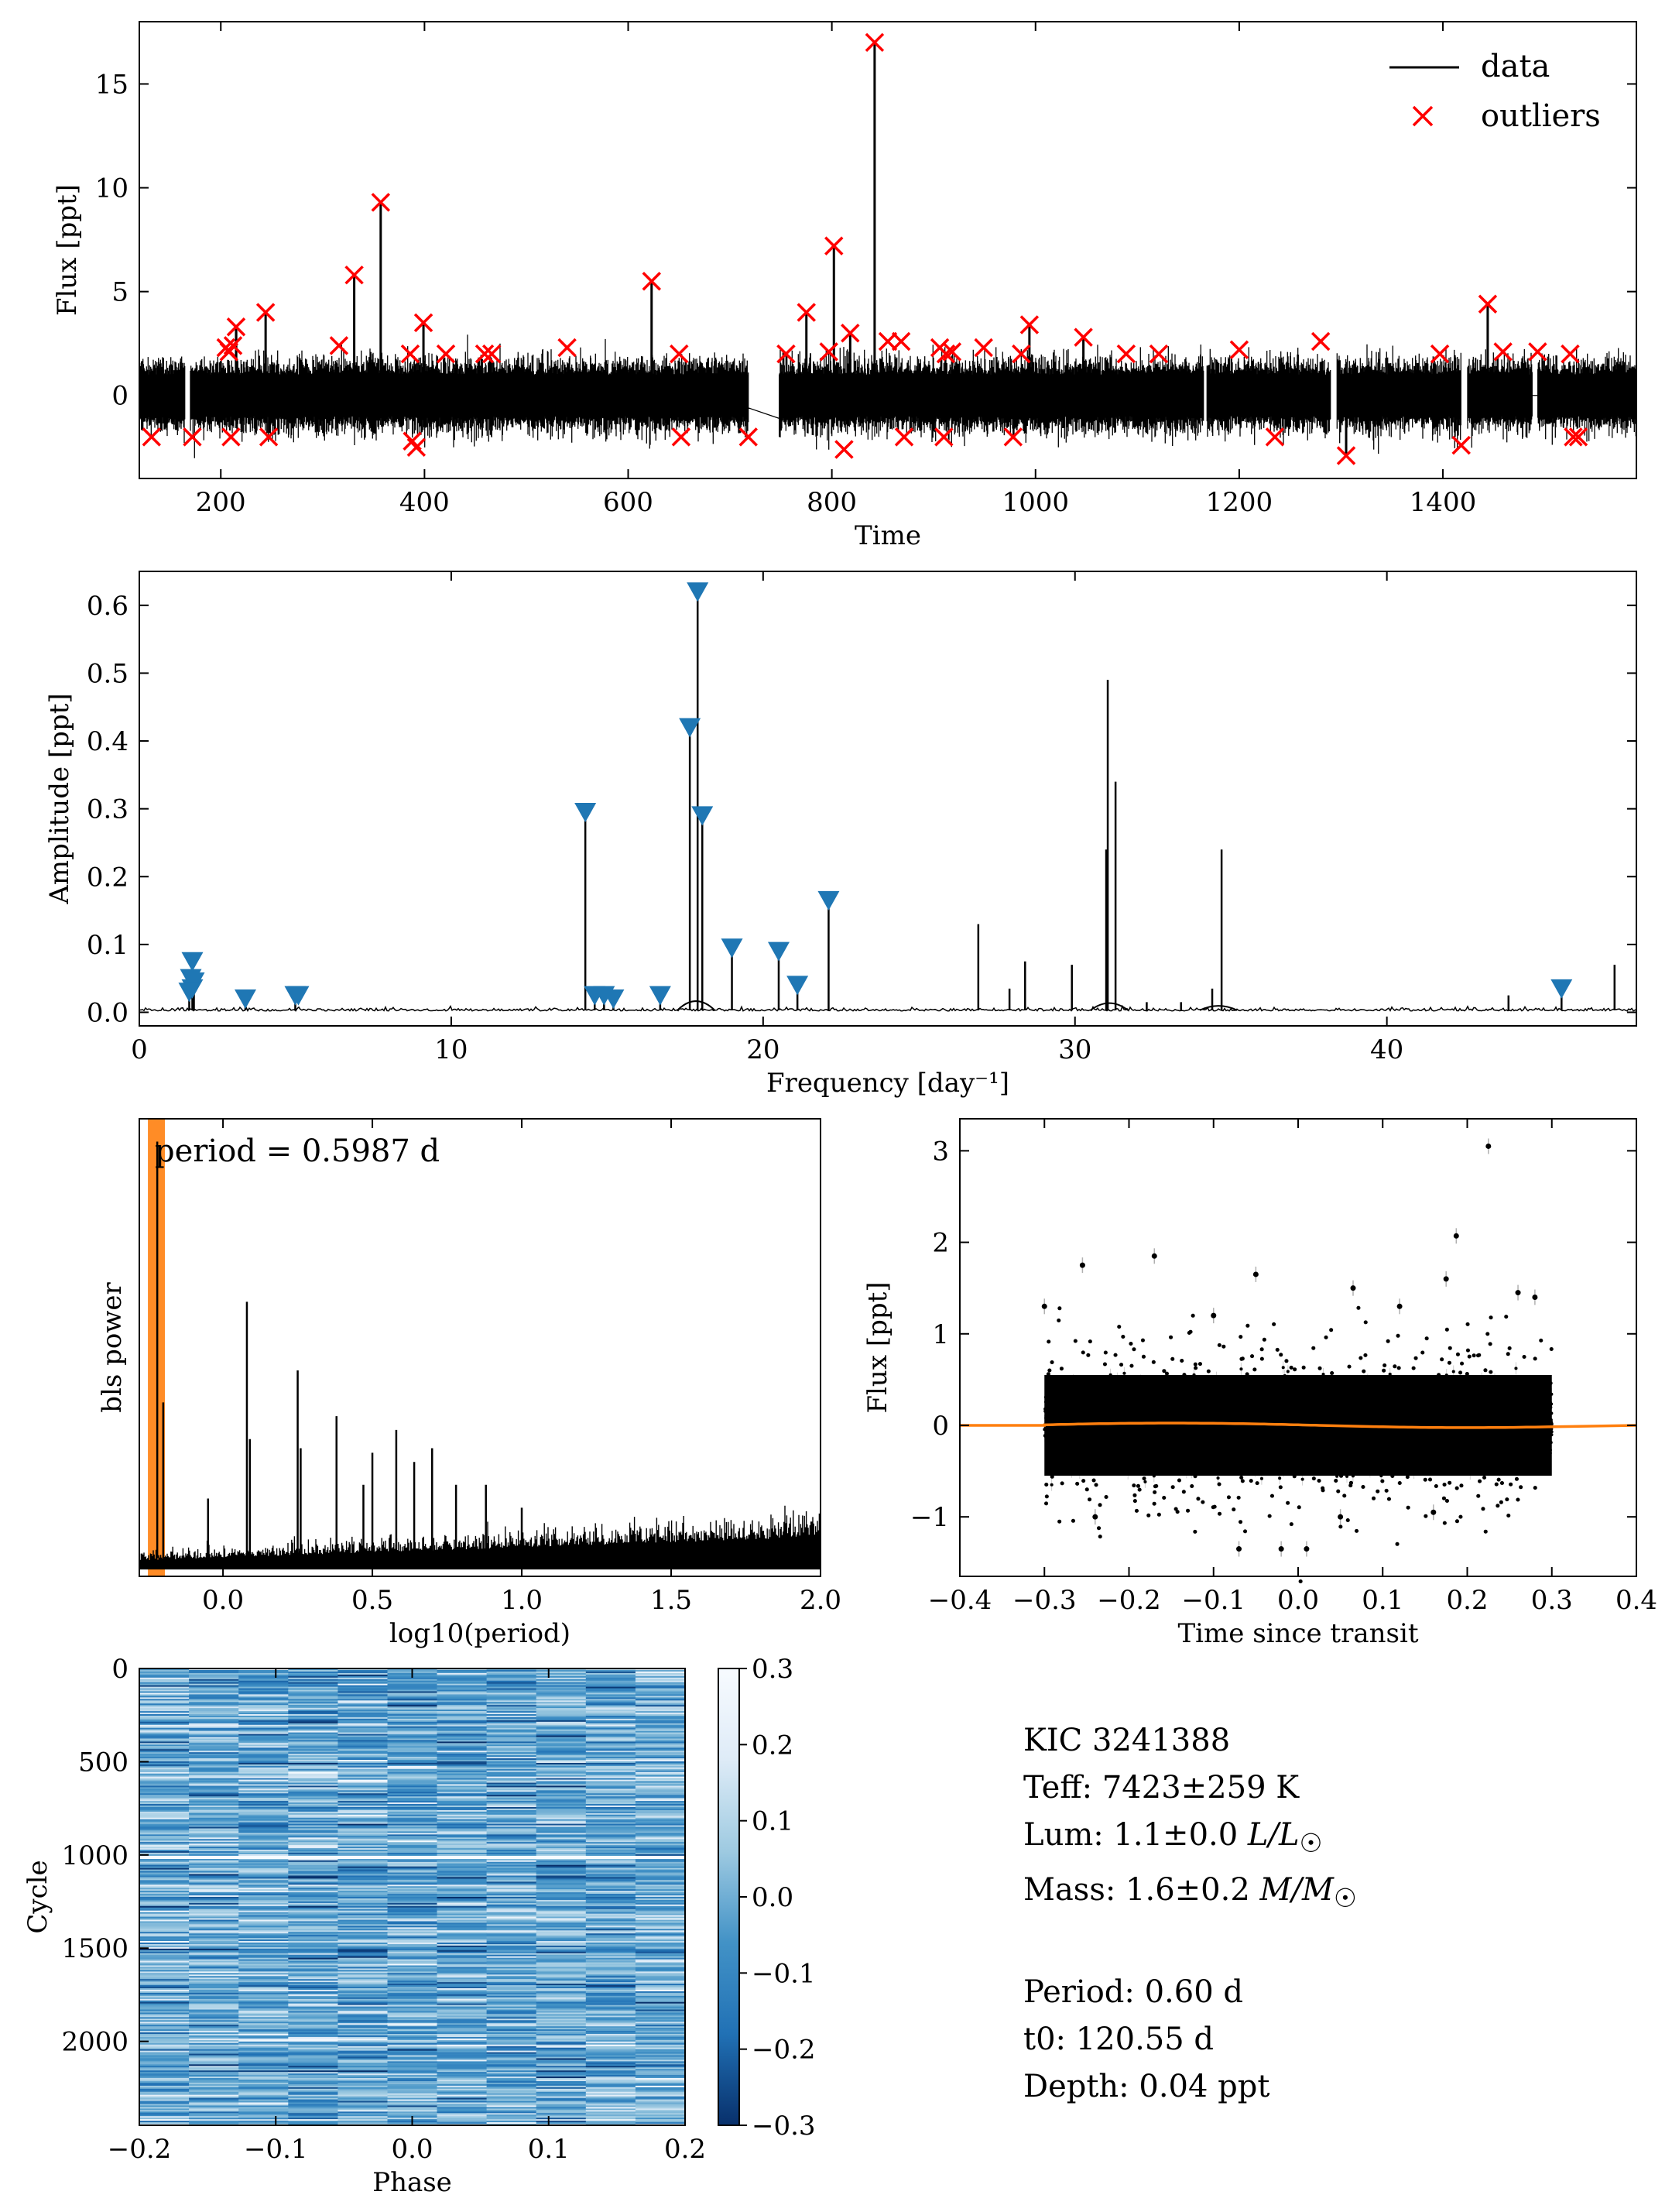 The height and width of the screenshot is (2212, 1672). Describe the element at coordinates (887, 394) in the screenshot. I see `data-line` at that location.